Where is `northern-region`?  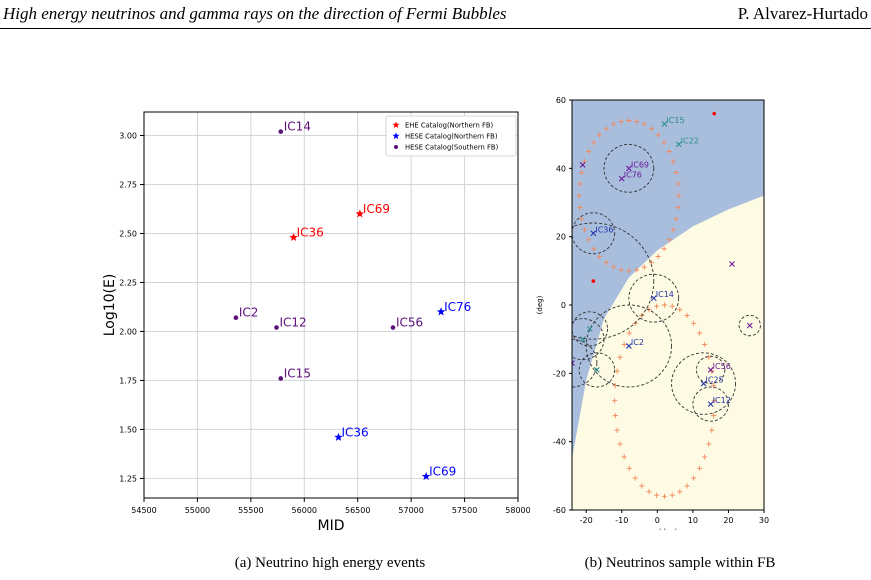 northern-region is located at coordinates (668, 279).